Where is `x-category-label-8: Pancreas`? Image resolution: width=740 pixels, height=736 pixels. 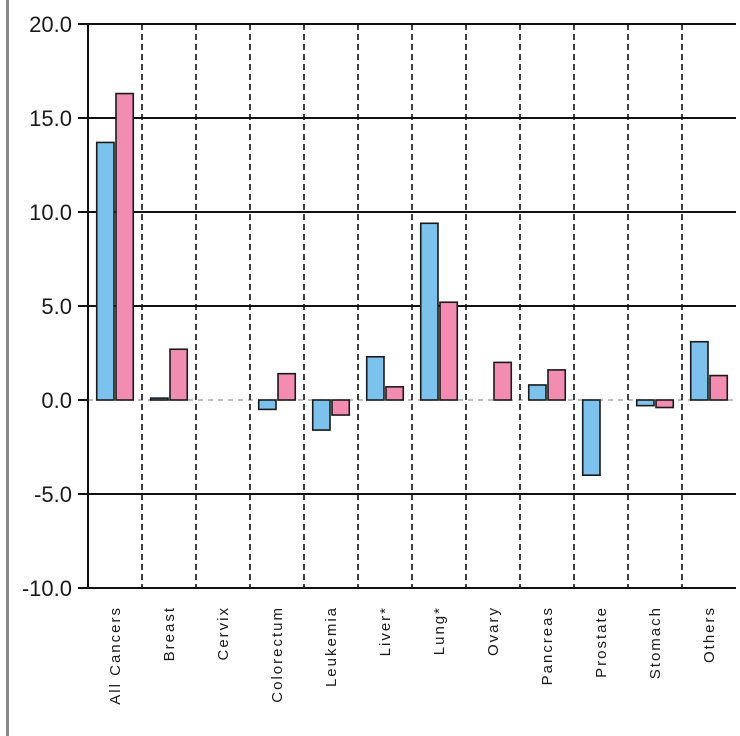
x-category-label-8: Pancreas is located at coordinates (547, 645).